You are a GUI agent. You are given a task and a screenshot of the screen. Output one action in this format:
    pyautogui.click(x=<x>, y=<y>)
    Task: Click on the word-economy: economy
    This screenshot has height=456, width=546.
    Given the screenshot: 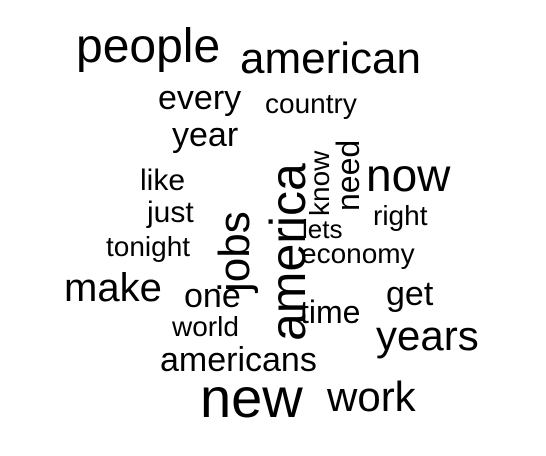 What is the action you would take?
    pyautogui.click(x=358, y=253)
    